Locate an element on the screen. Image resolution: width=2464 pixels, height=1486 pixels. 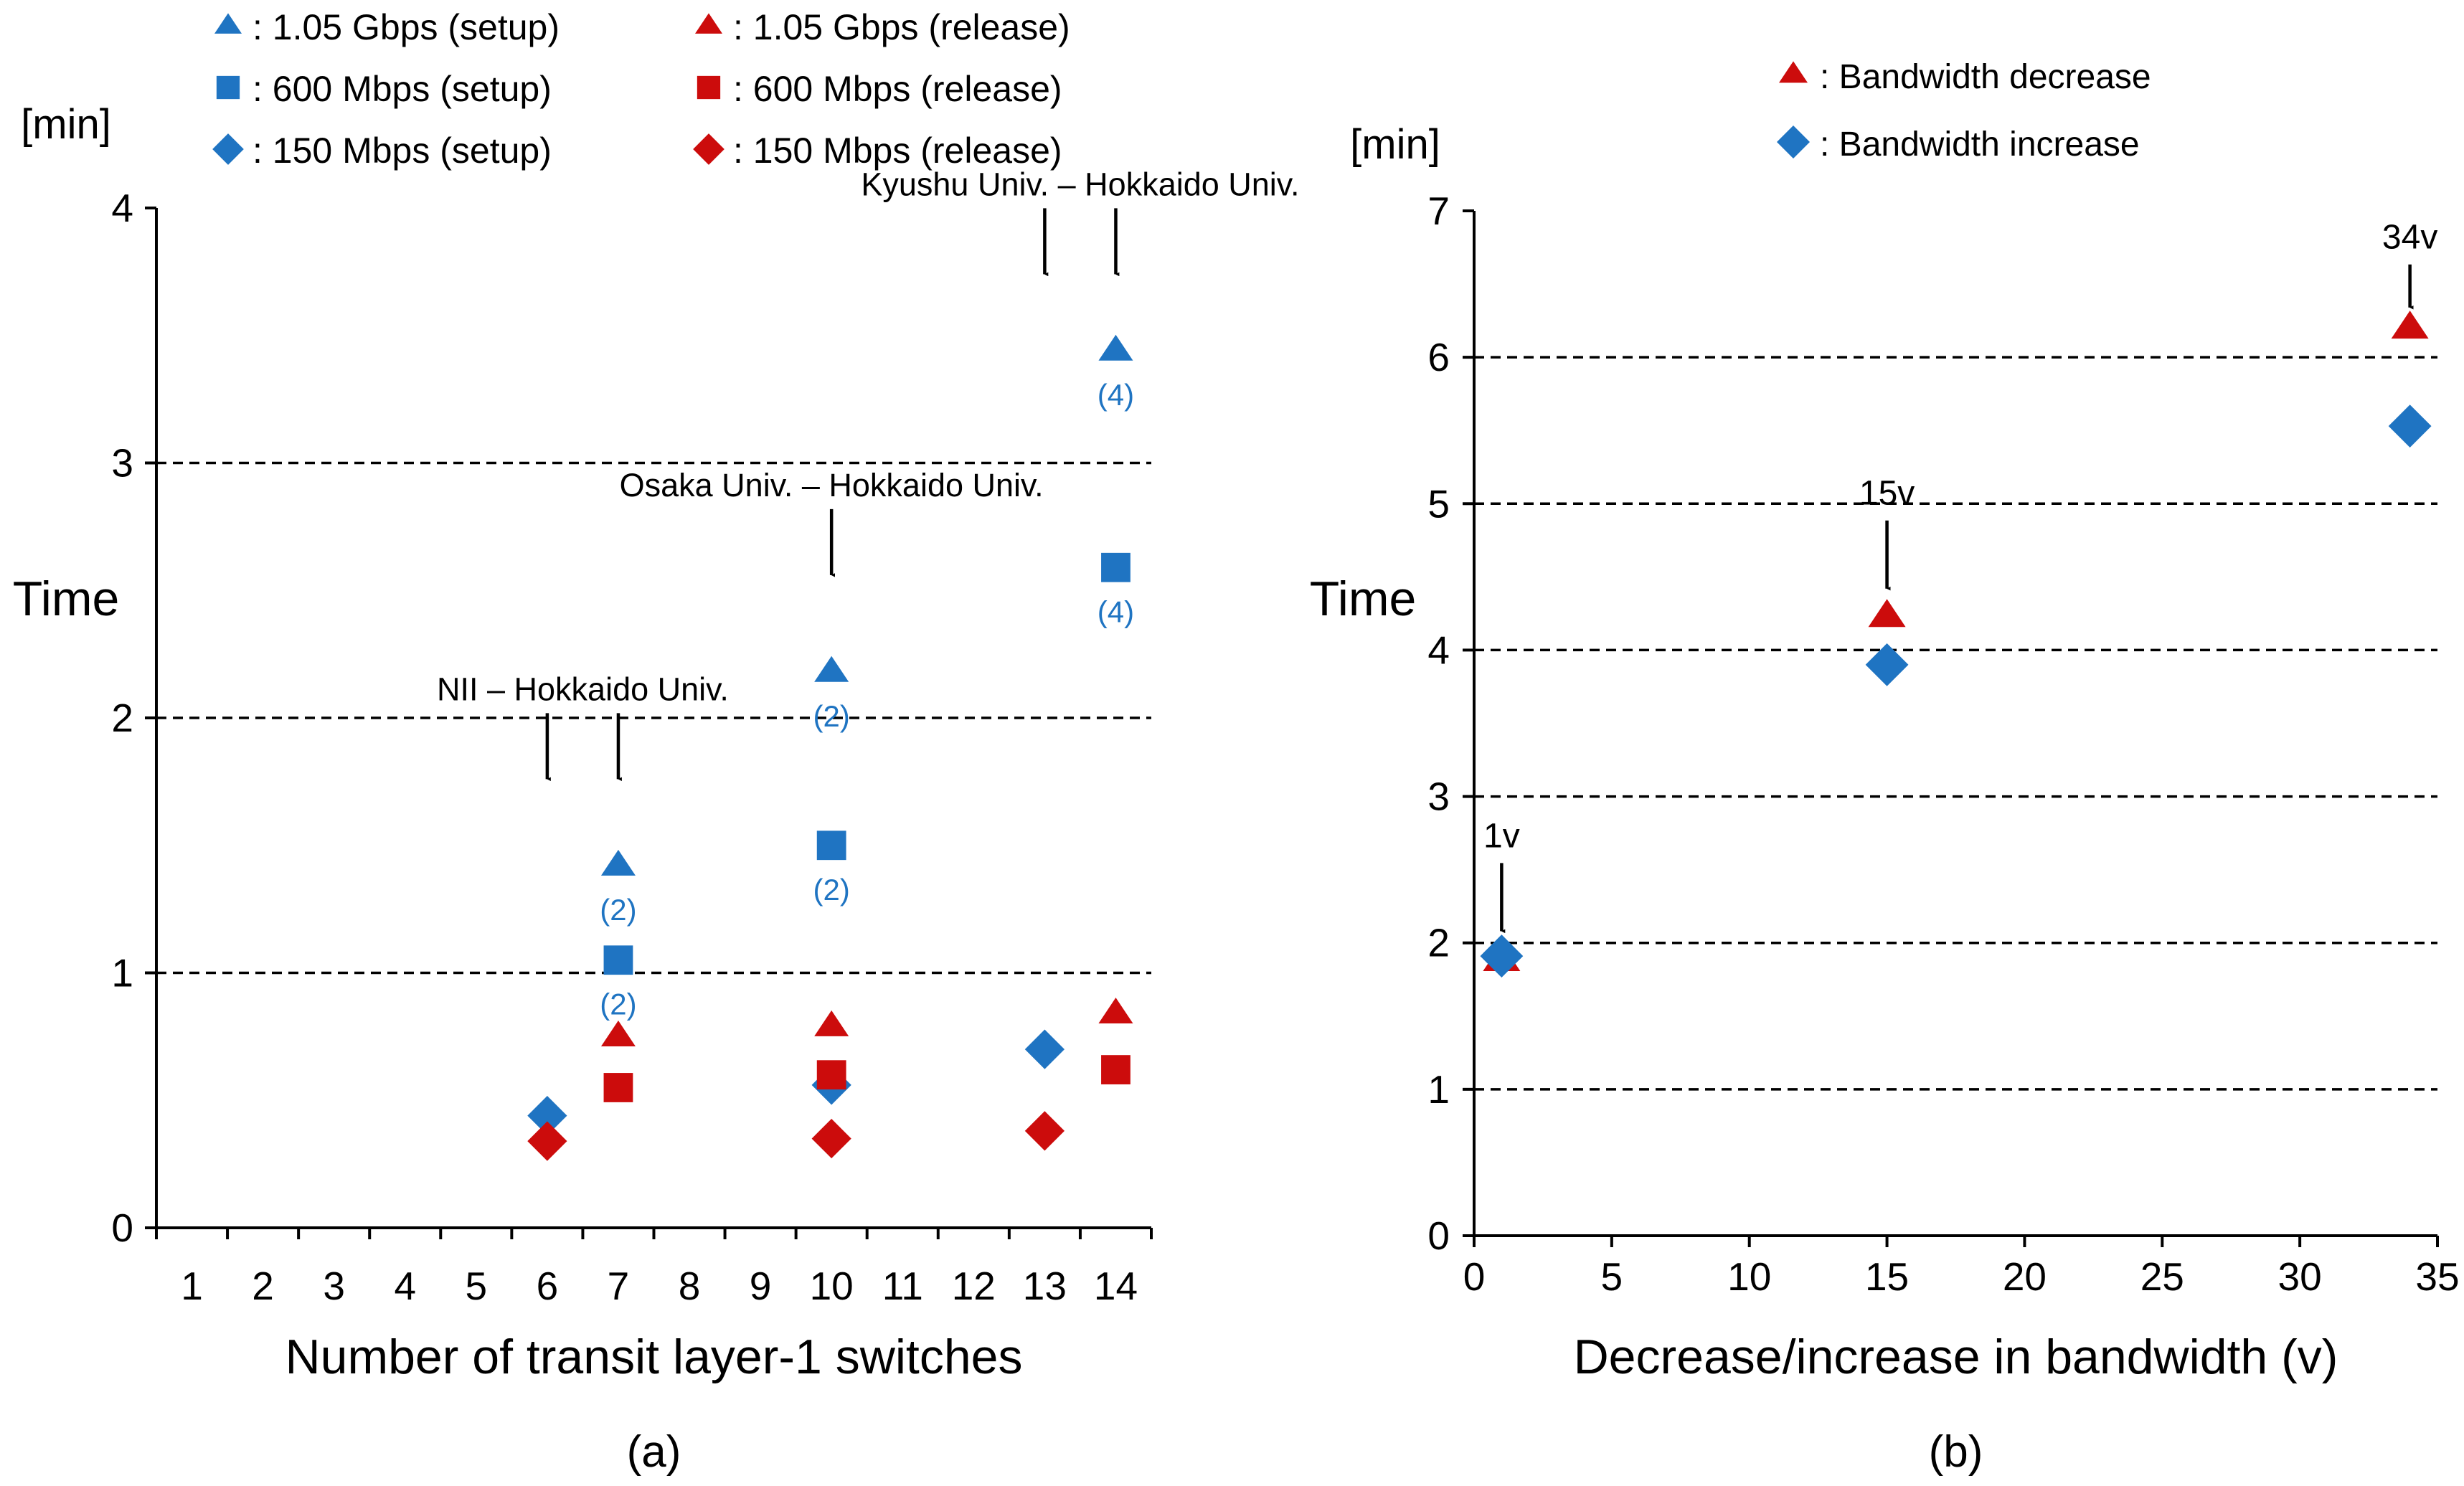
annotation-label: 1v is located at coordinates (1501, 836).